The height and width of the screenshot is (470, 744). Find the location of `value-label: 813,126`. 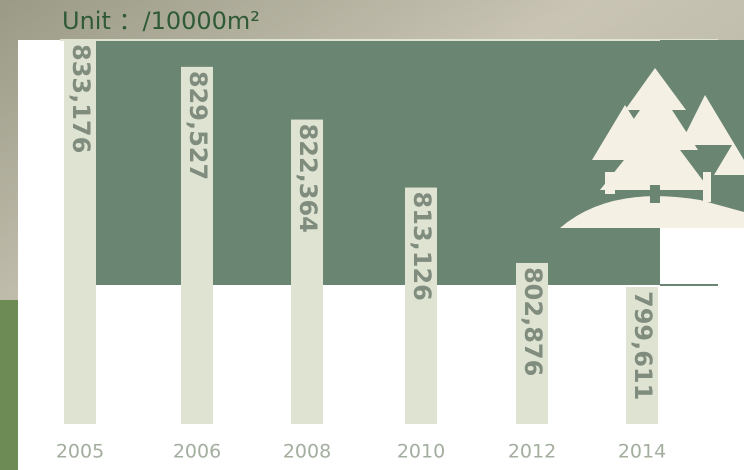

value-label: 813,126 is located at coordinates (422, 246).